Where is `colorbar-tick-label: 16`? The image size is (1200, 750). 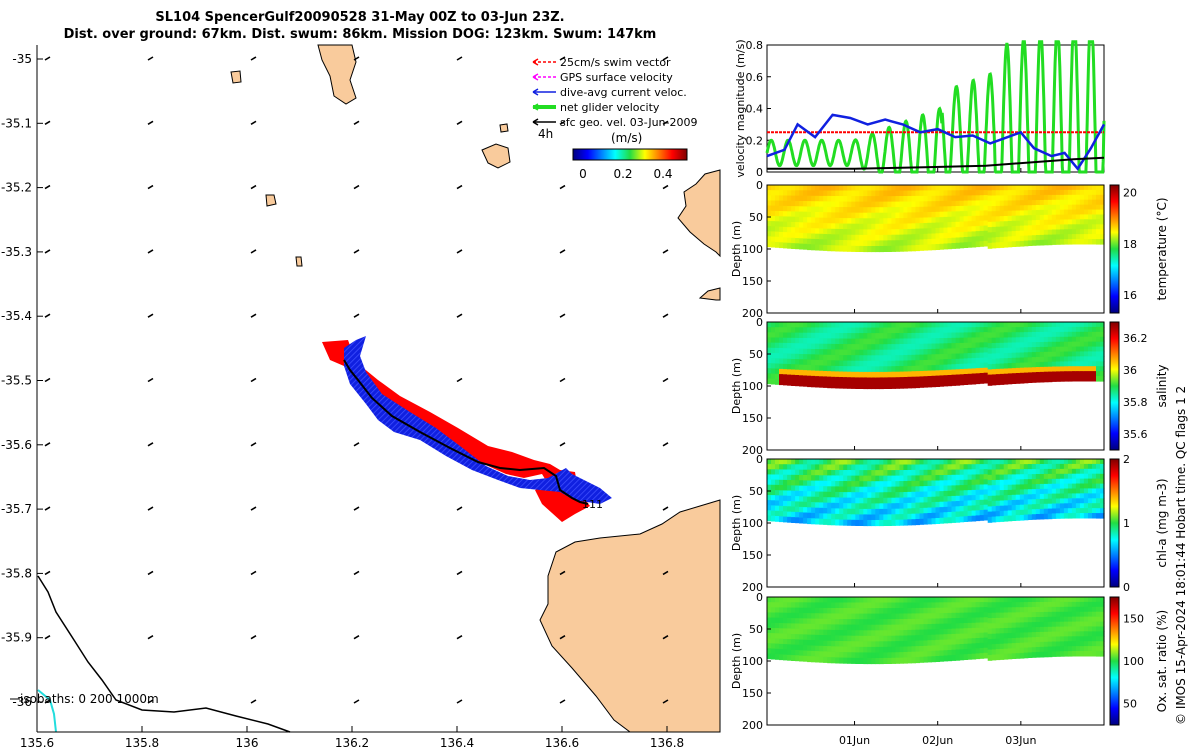
colorbar-tick-label: 16 is located at coordinates (1130, 295).